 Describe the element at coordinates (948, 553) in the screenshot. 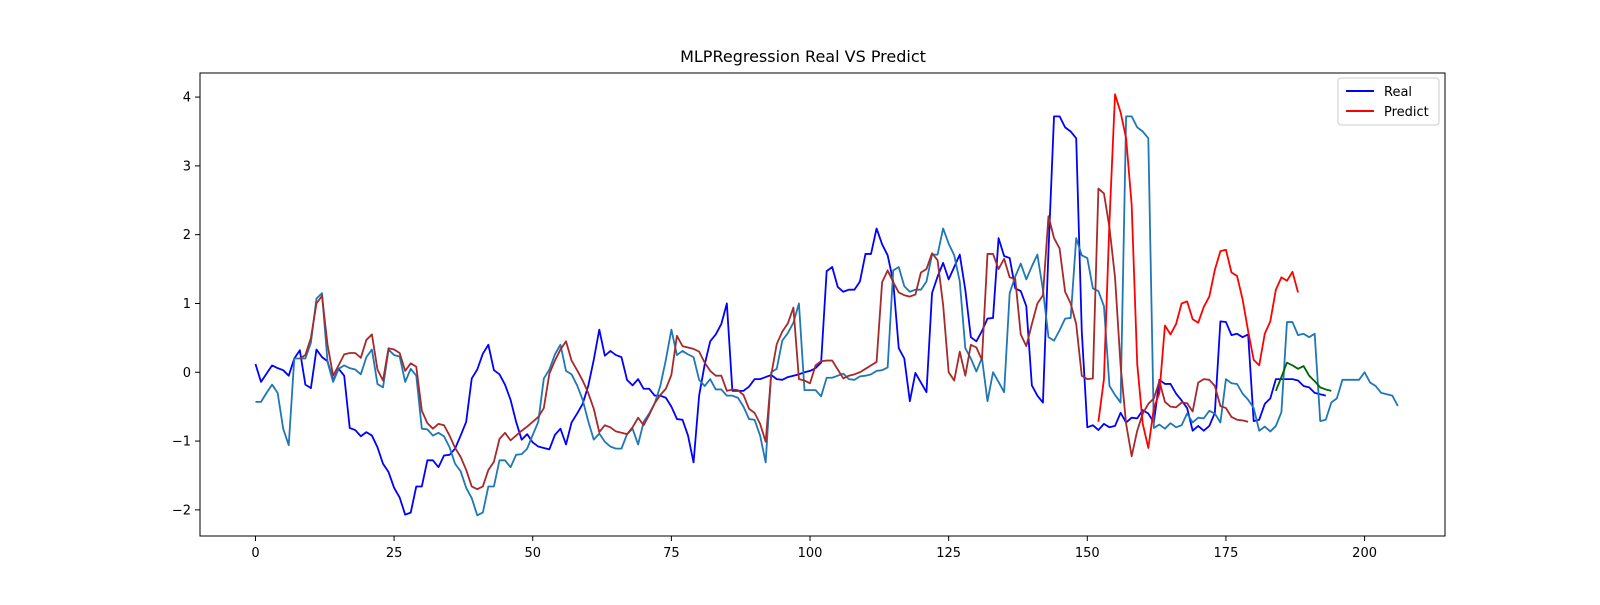

I see `x-tick-label: 125` at that location.